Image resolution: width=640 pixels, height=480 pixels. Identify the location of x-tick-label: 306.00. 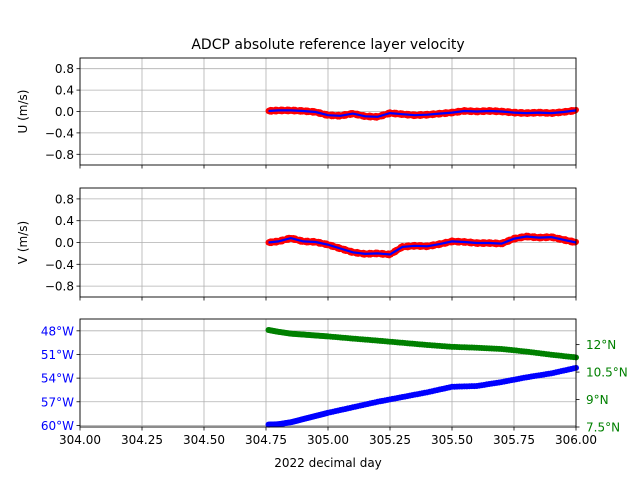
(576, 440).